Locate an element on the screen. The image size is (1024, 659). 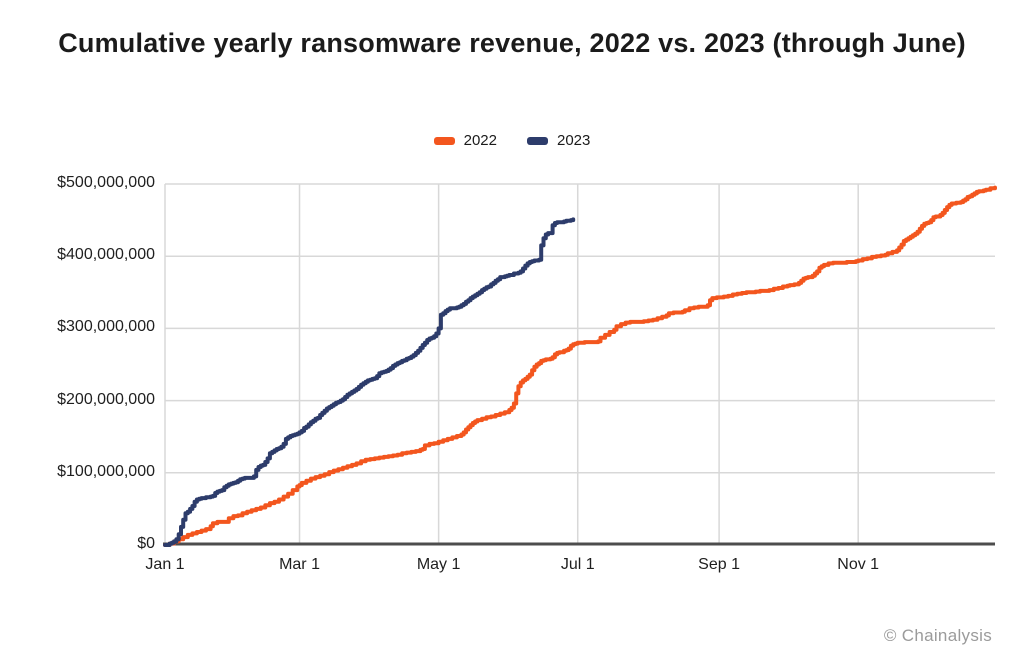
x-tick-label: Jul 1 is located at coordinates (577, 564).